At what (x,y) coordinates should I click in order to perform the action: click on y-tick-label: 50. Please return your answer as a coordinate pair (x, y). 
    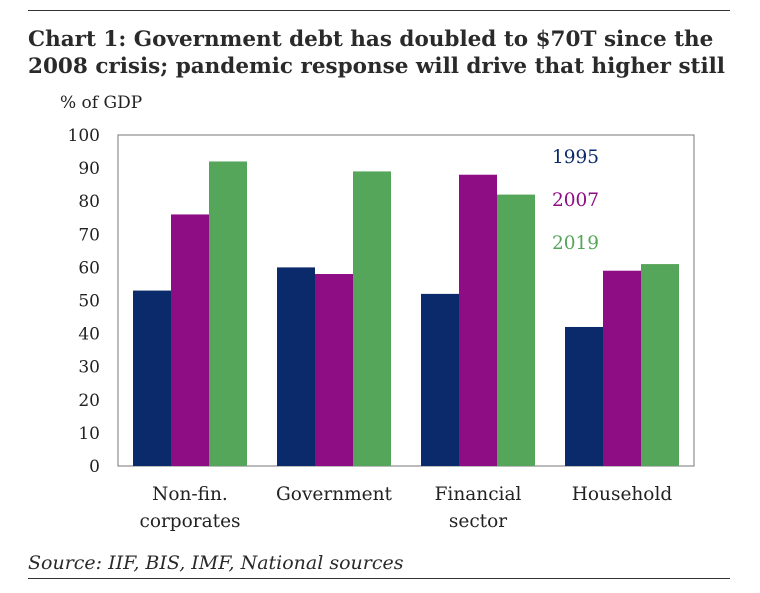
    Looking at the image, I should click on (89, 302).